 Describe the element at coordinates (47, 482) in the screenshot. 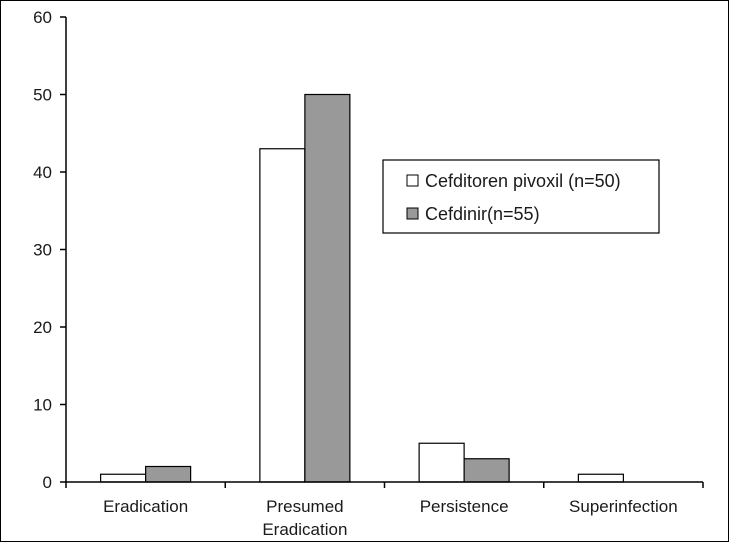

I see `y-tick-label: 0` at that location.